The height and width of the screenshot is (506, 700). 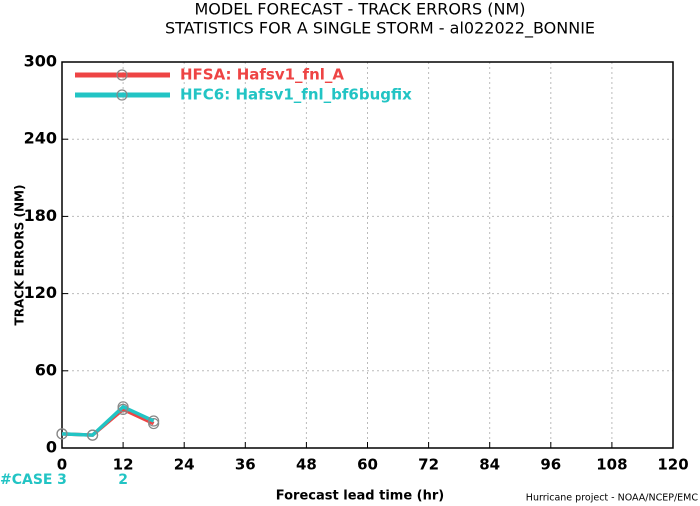 I want to click on x-tick-label: 0, so click(x=62, y=465).